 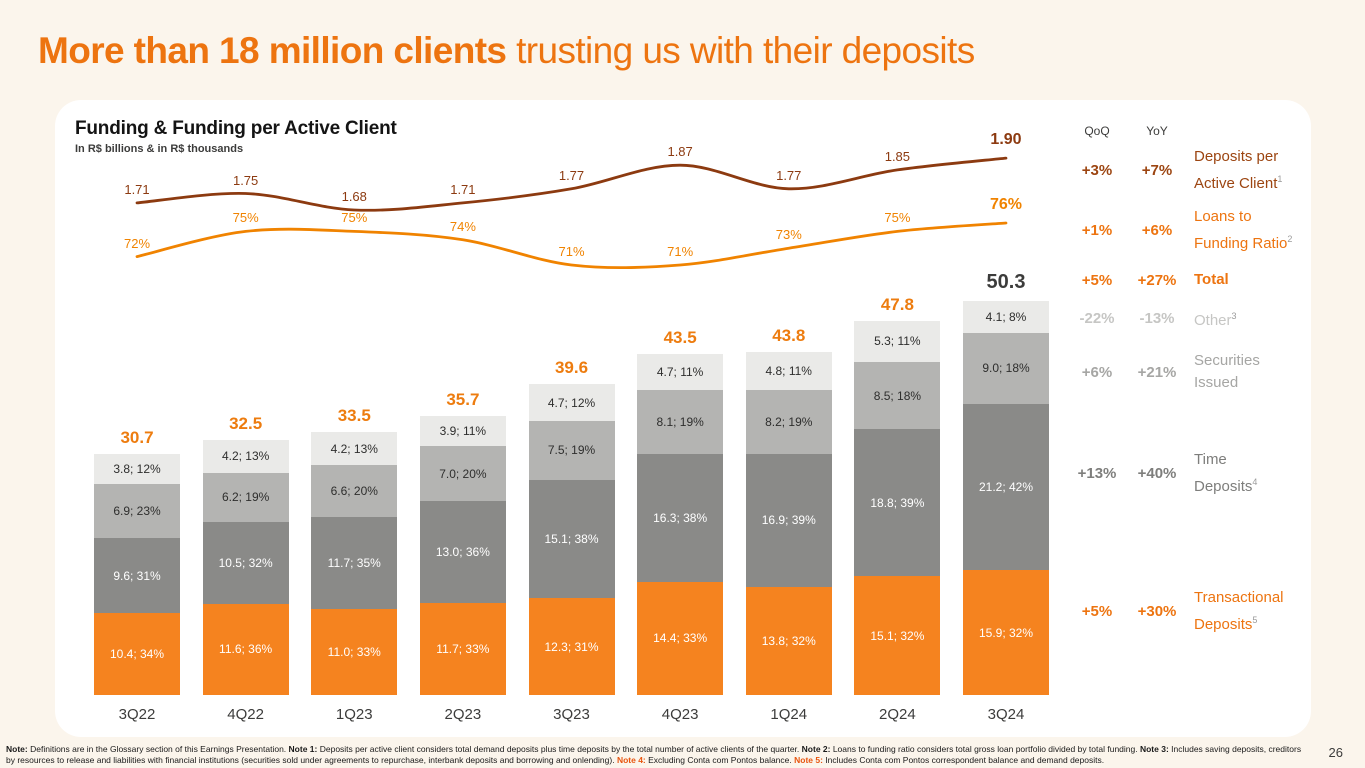 What do you see at coordinates (680, 152) in the screenshot?
I see `deposits-per-active-client-value-4q23: 1.87` at bounding box center [680, 152].